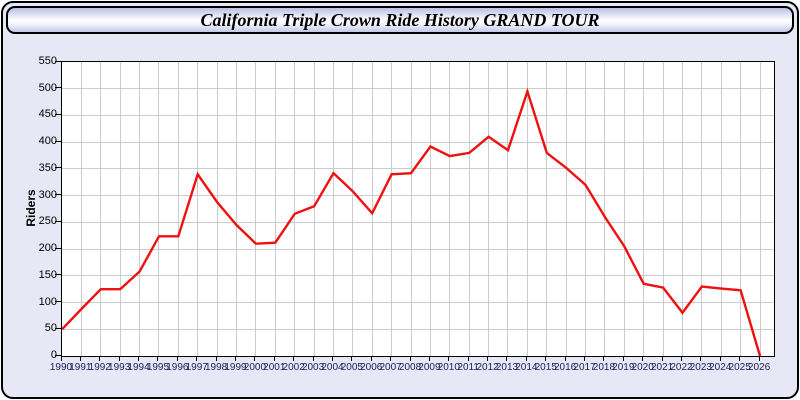 This screenshot has width=800, height=400. I want to click on x-tick-label: 1999, so click(235, 367).